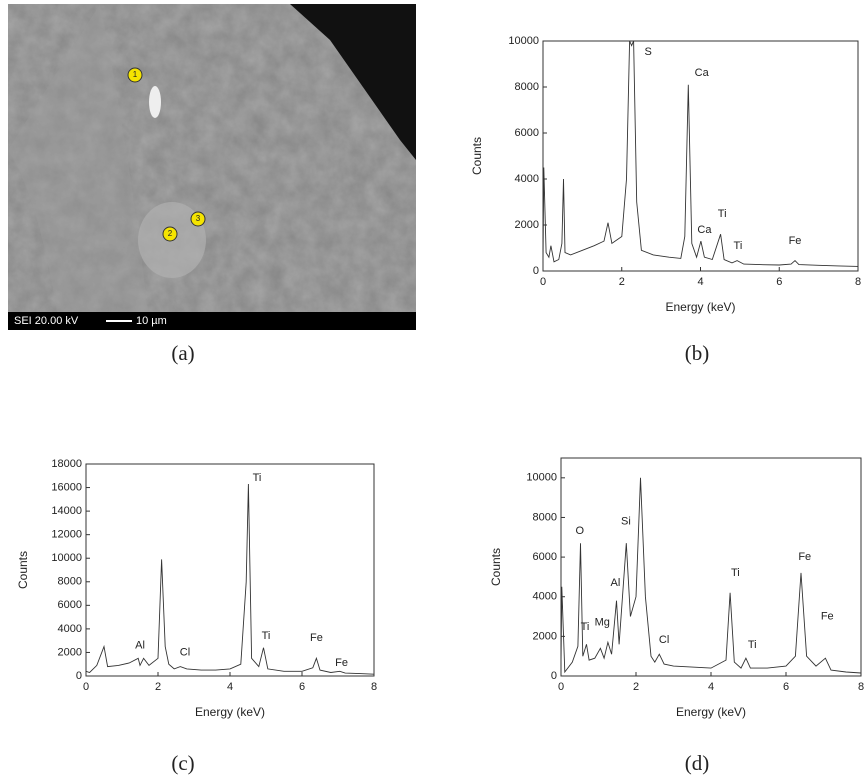 The image size is (866, 778). What do you see at coordinates (135, 74) in the screenshot?
I see `point-label: 1` at bounding box center [135, 74].